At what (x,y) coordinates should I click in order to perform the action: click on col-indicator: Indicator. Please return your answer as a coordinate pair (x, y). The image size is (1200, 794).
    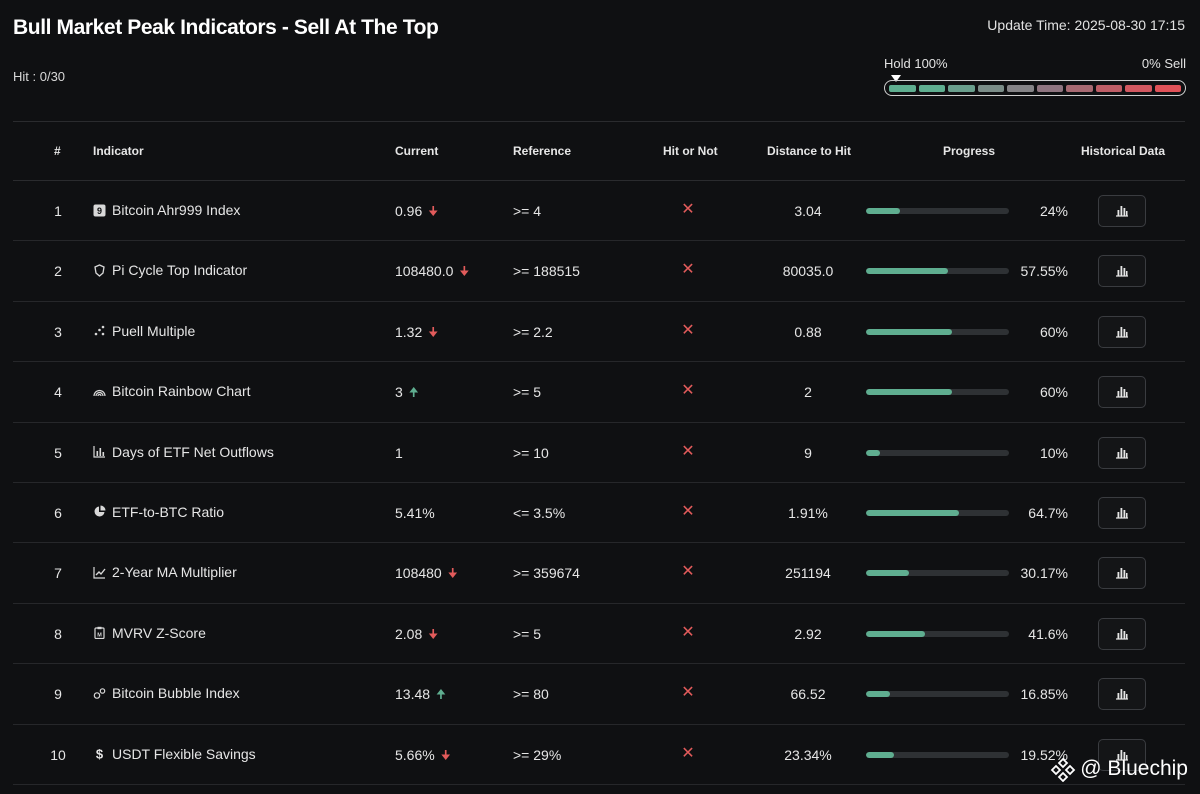
    Looking at the image, I should click on (118, 151).